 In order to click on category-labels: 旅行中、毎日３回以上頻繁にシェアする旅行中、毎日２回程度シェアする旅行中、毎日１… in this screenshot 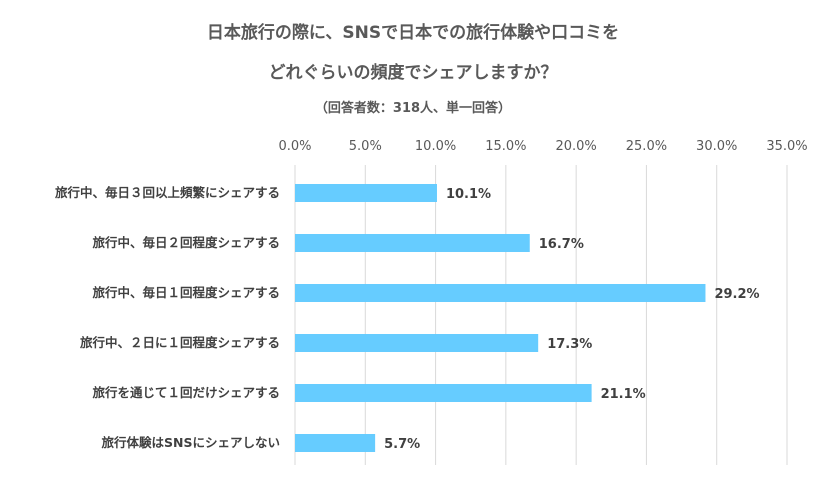, I will do `click(167, 317)`.